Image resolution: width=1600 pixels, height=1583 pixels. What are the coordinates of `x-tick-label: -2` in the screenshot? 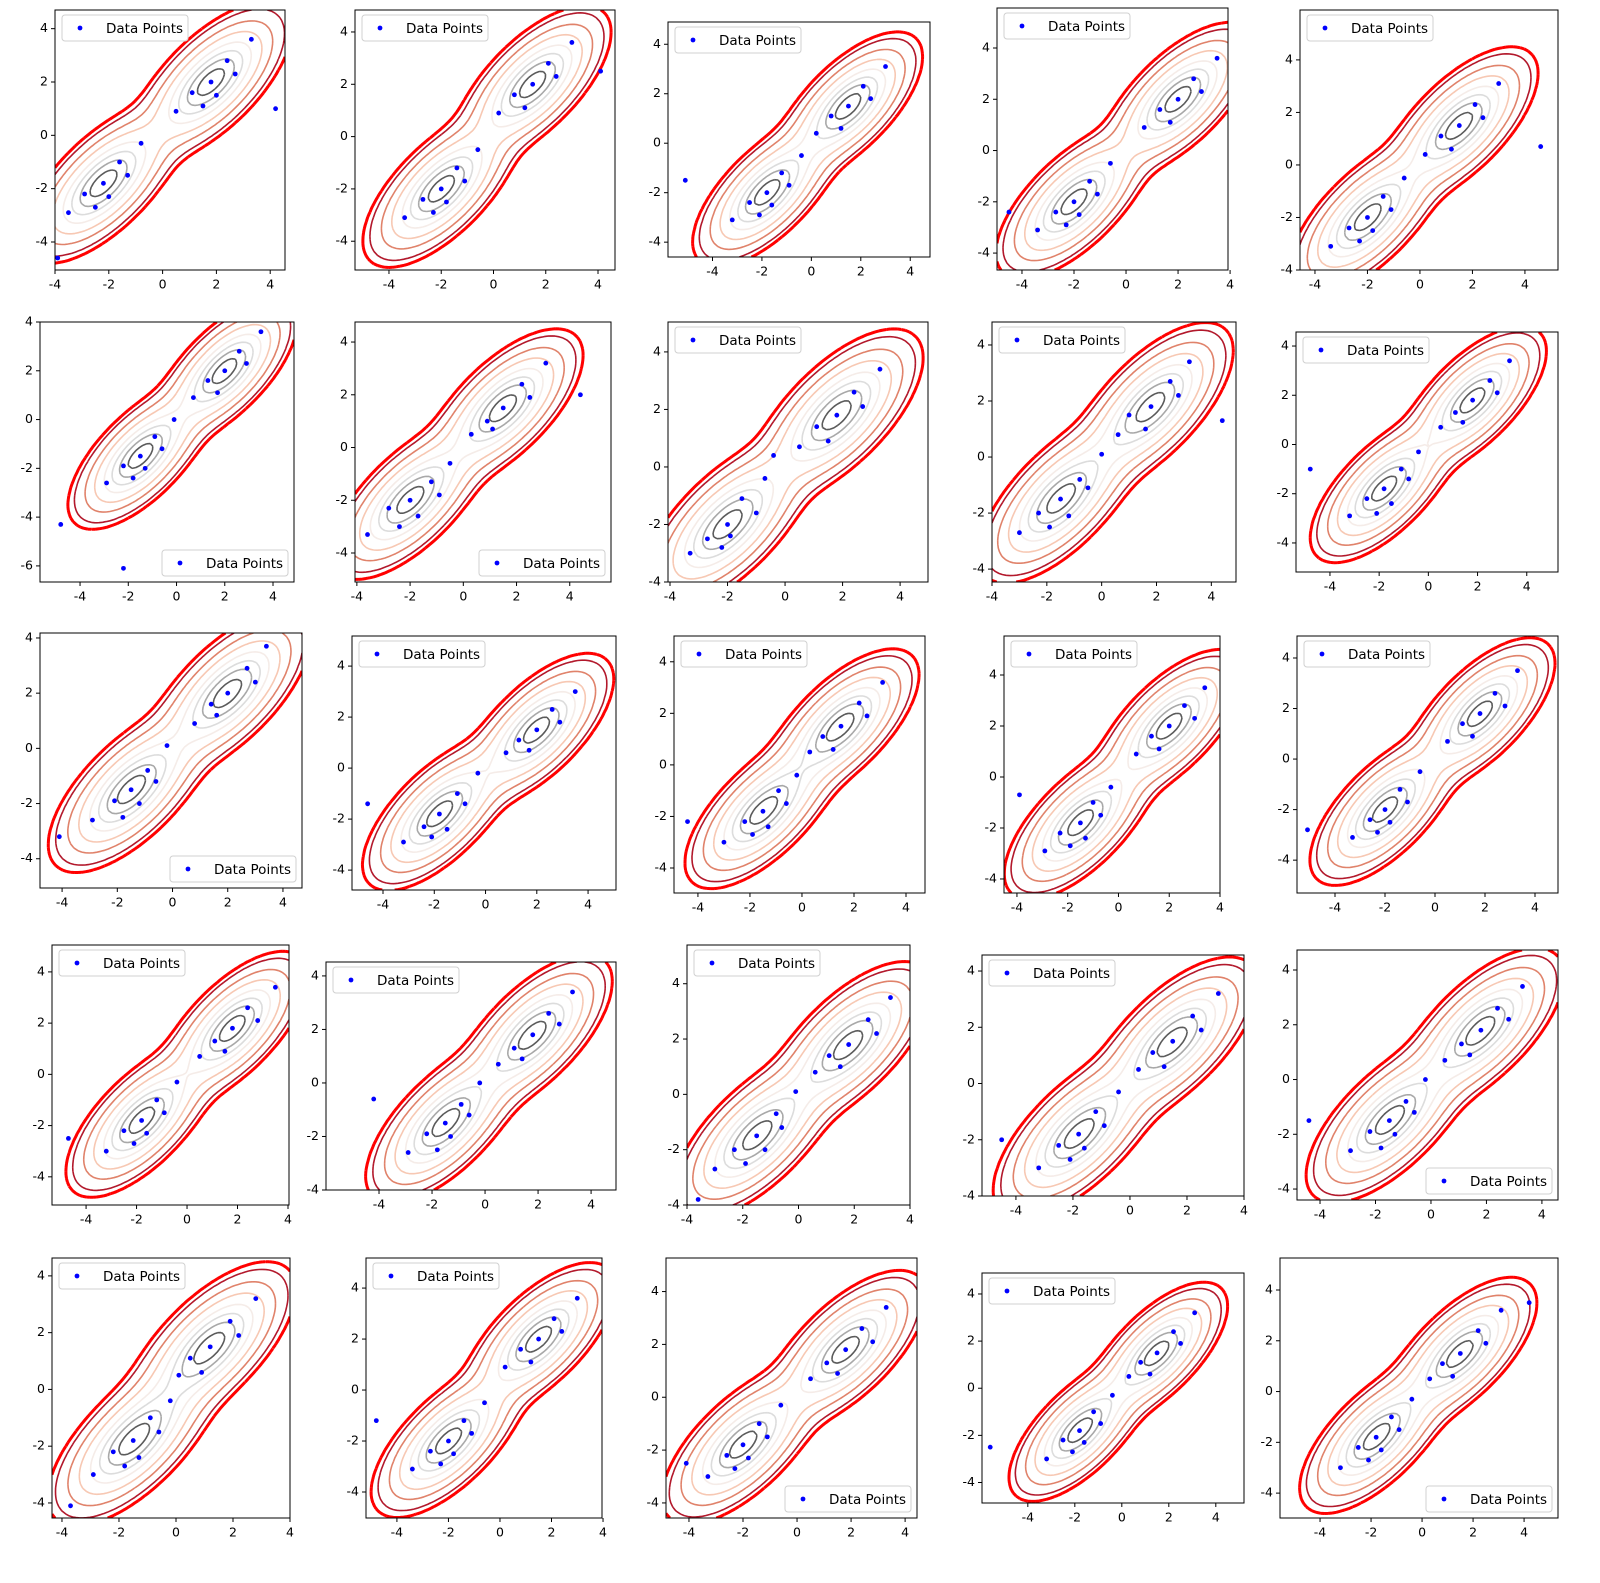 It's located at (448, 1532).